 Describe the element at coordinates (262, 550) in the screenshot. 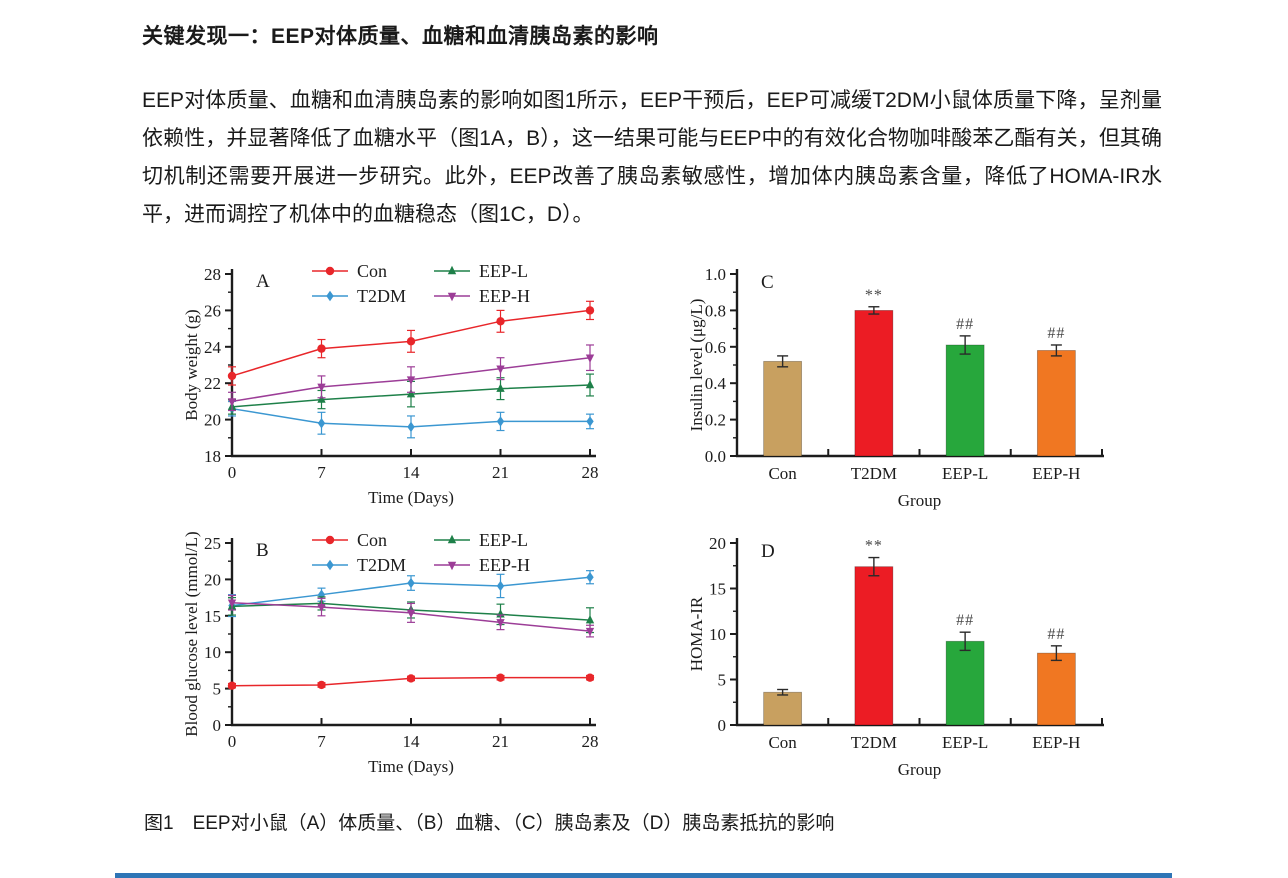

I see `svg-text: B` at that location.